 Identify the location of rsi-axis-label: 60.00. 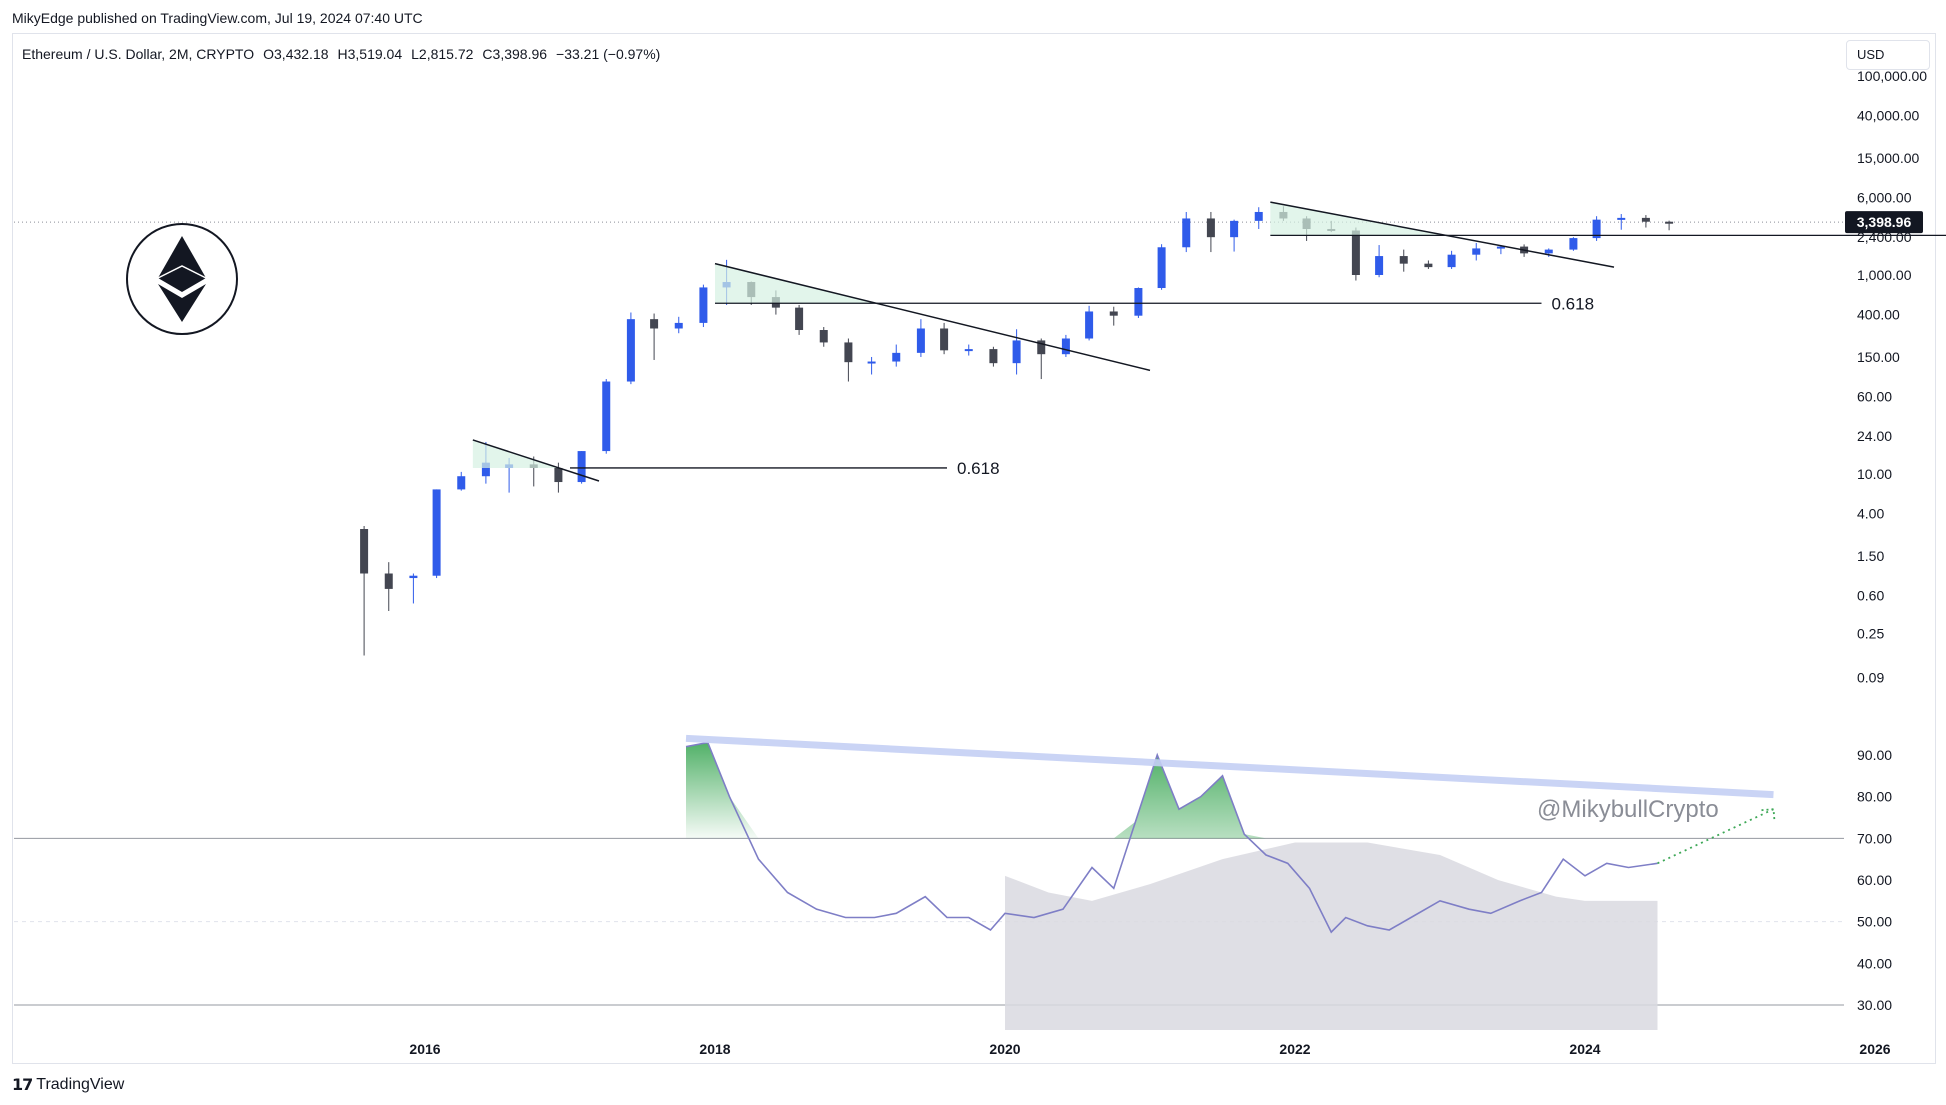
(1874, 880).